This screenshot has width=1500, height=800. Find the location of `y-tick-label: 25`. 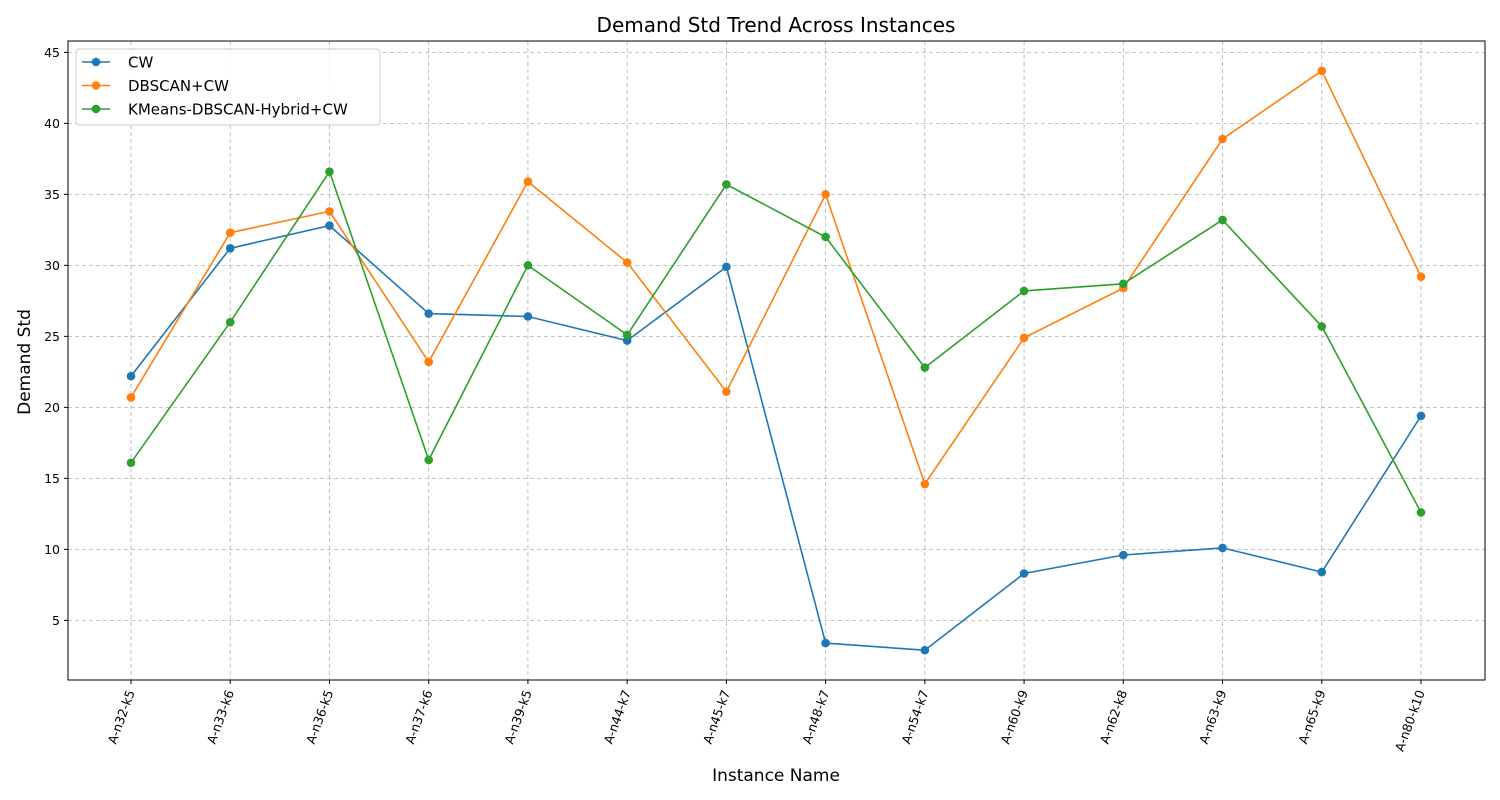

y-tick-label: 25 is located at coordinates (52, 336).